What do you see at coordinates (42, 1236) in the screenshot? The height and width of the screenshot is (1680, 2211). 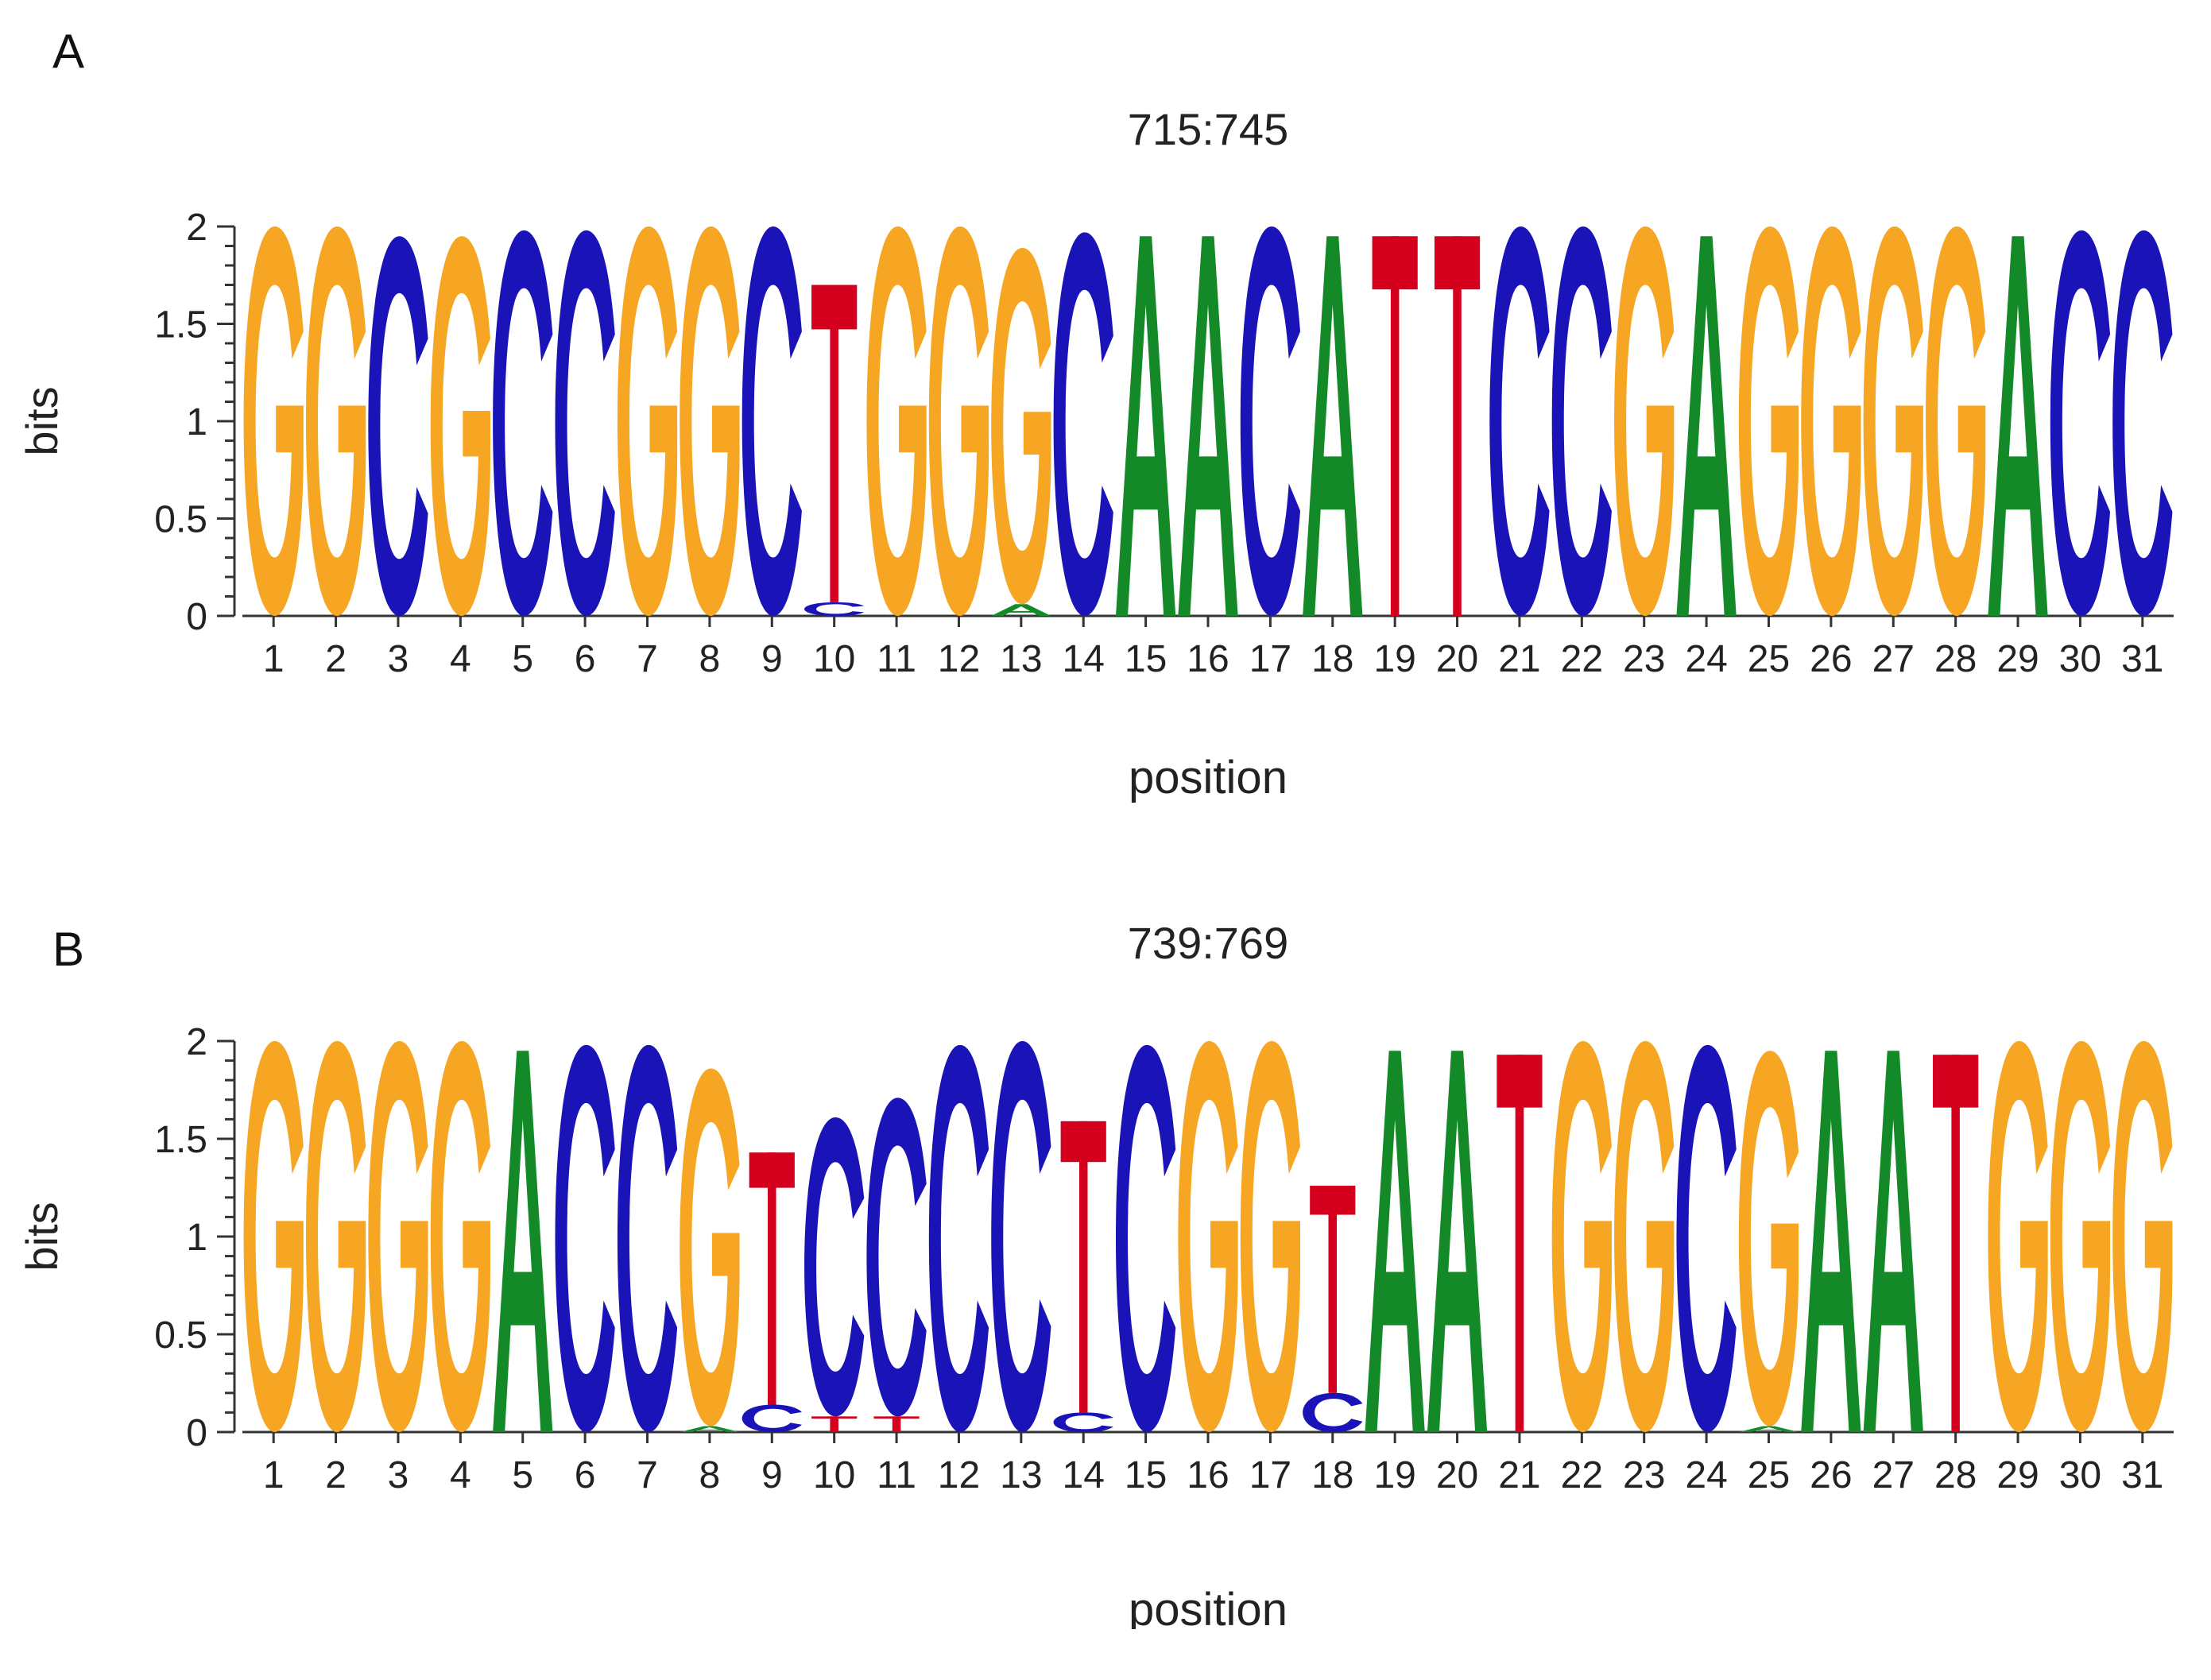 I see `y-axis-label: bits` at bounding box center [42, 1236].